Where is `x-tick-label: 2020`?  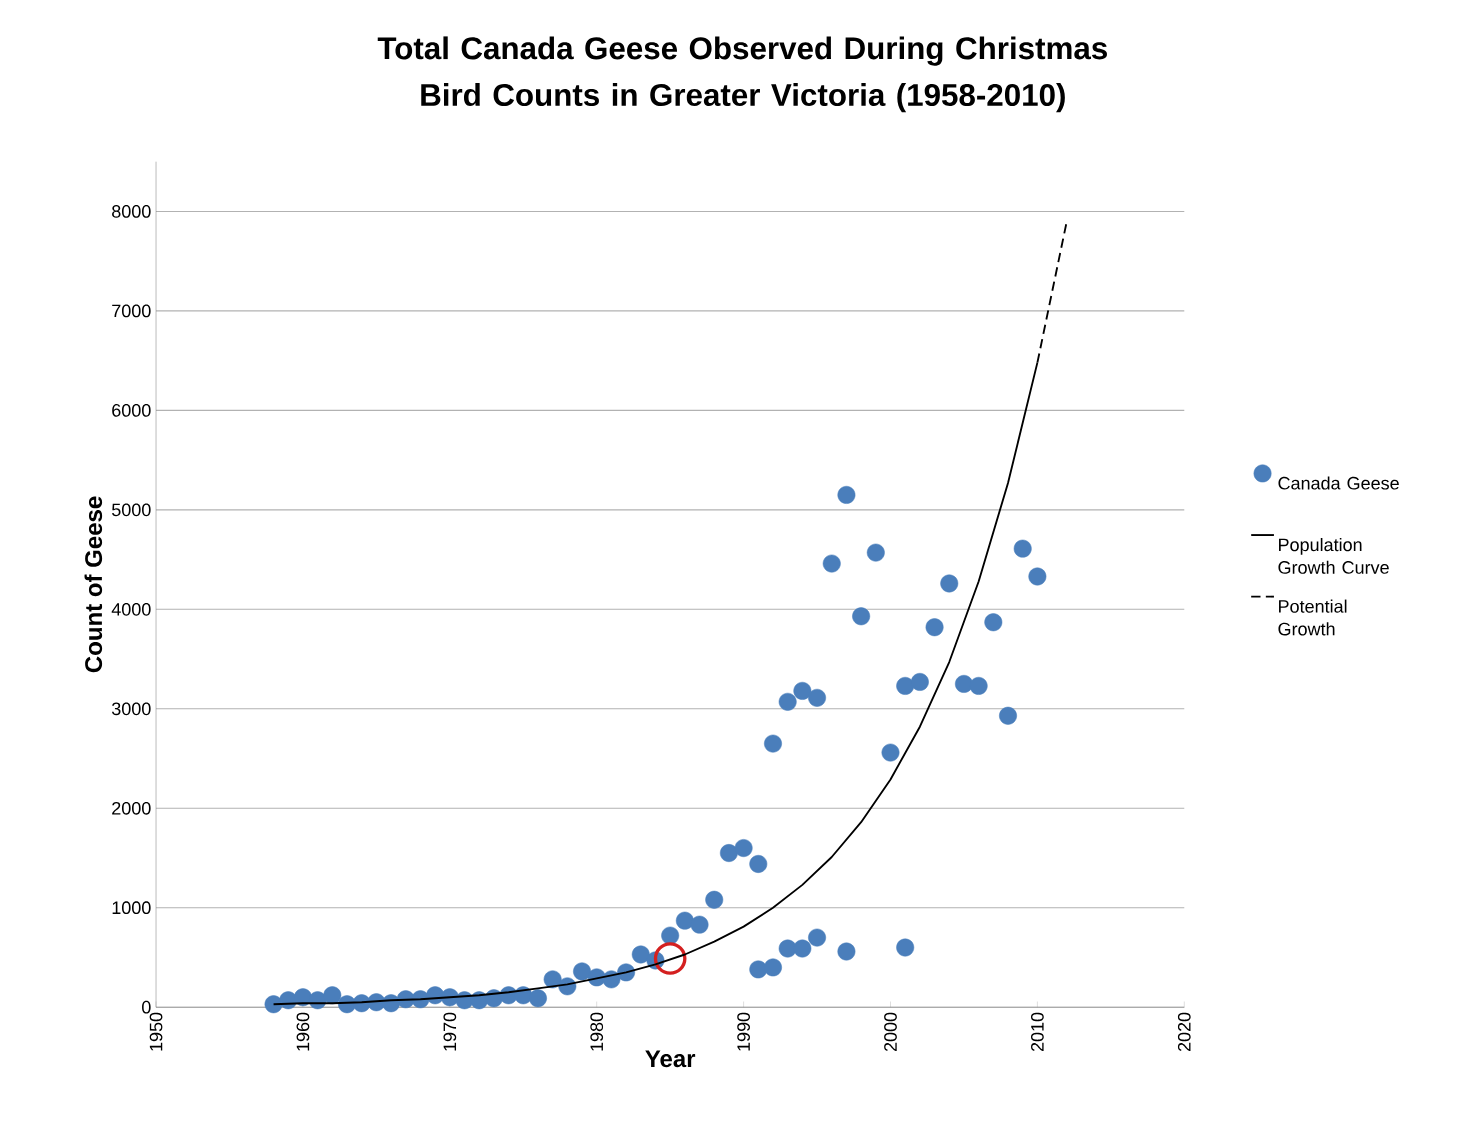
x-tick-label: 2020 is located at coordinates (1184, 1031).